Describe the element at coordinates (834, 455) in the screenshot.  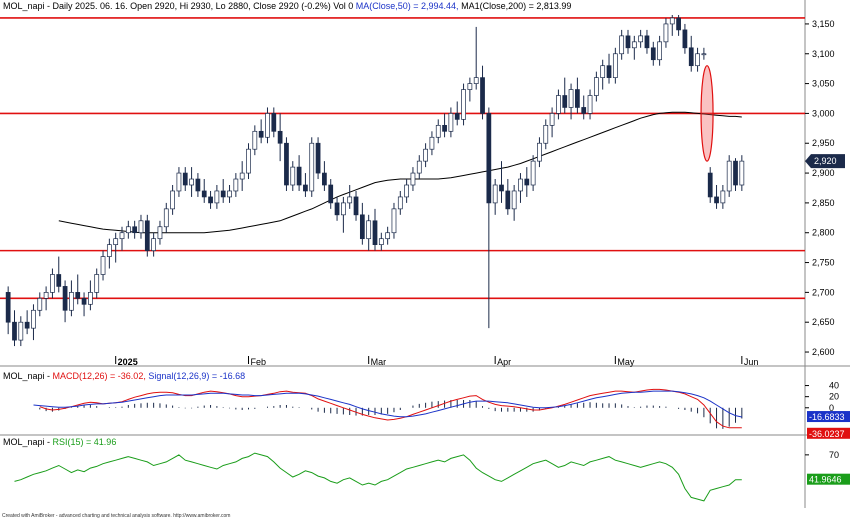
I see `rsi-y-tick-label: 70` at that location.